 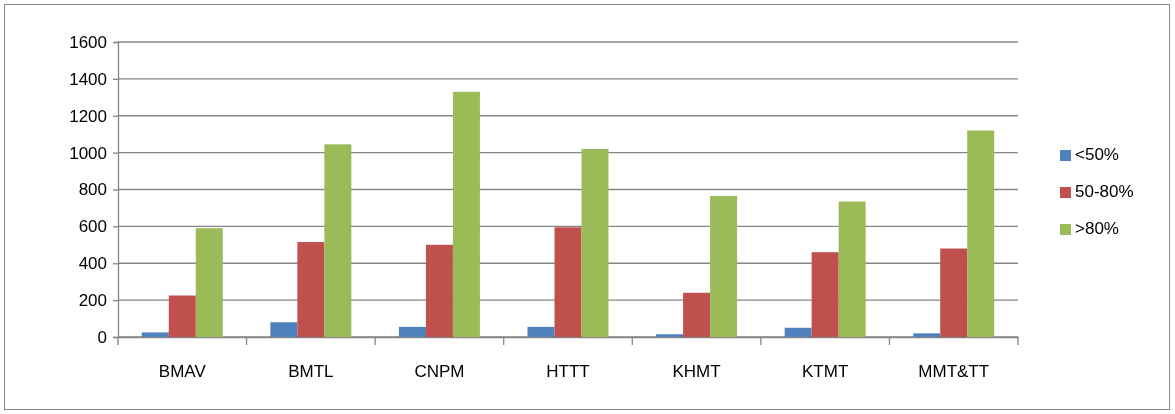 What do you see at coordinates (88, 153) in the screenshot?
I see `y-tick-label: 1000` at bounding box center [88, 153].